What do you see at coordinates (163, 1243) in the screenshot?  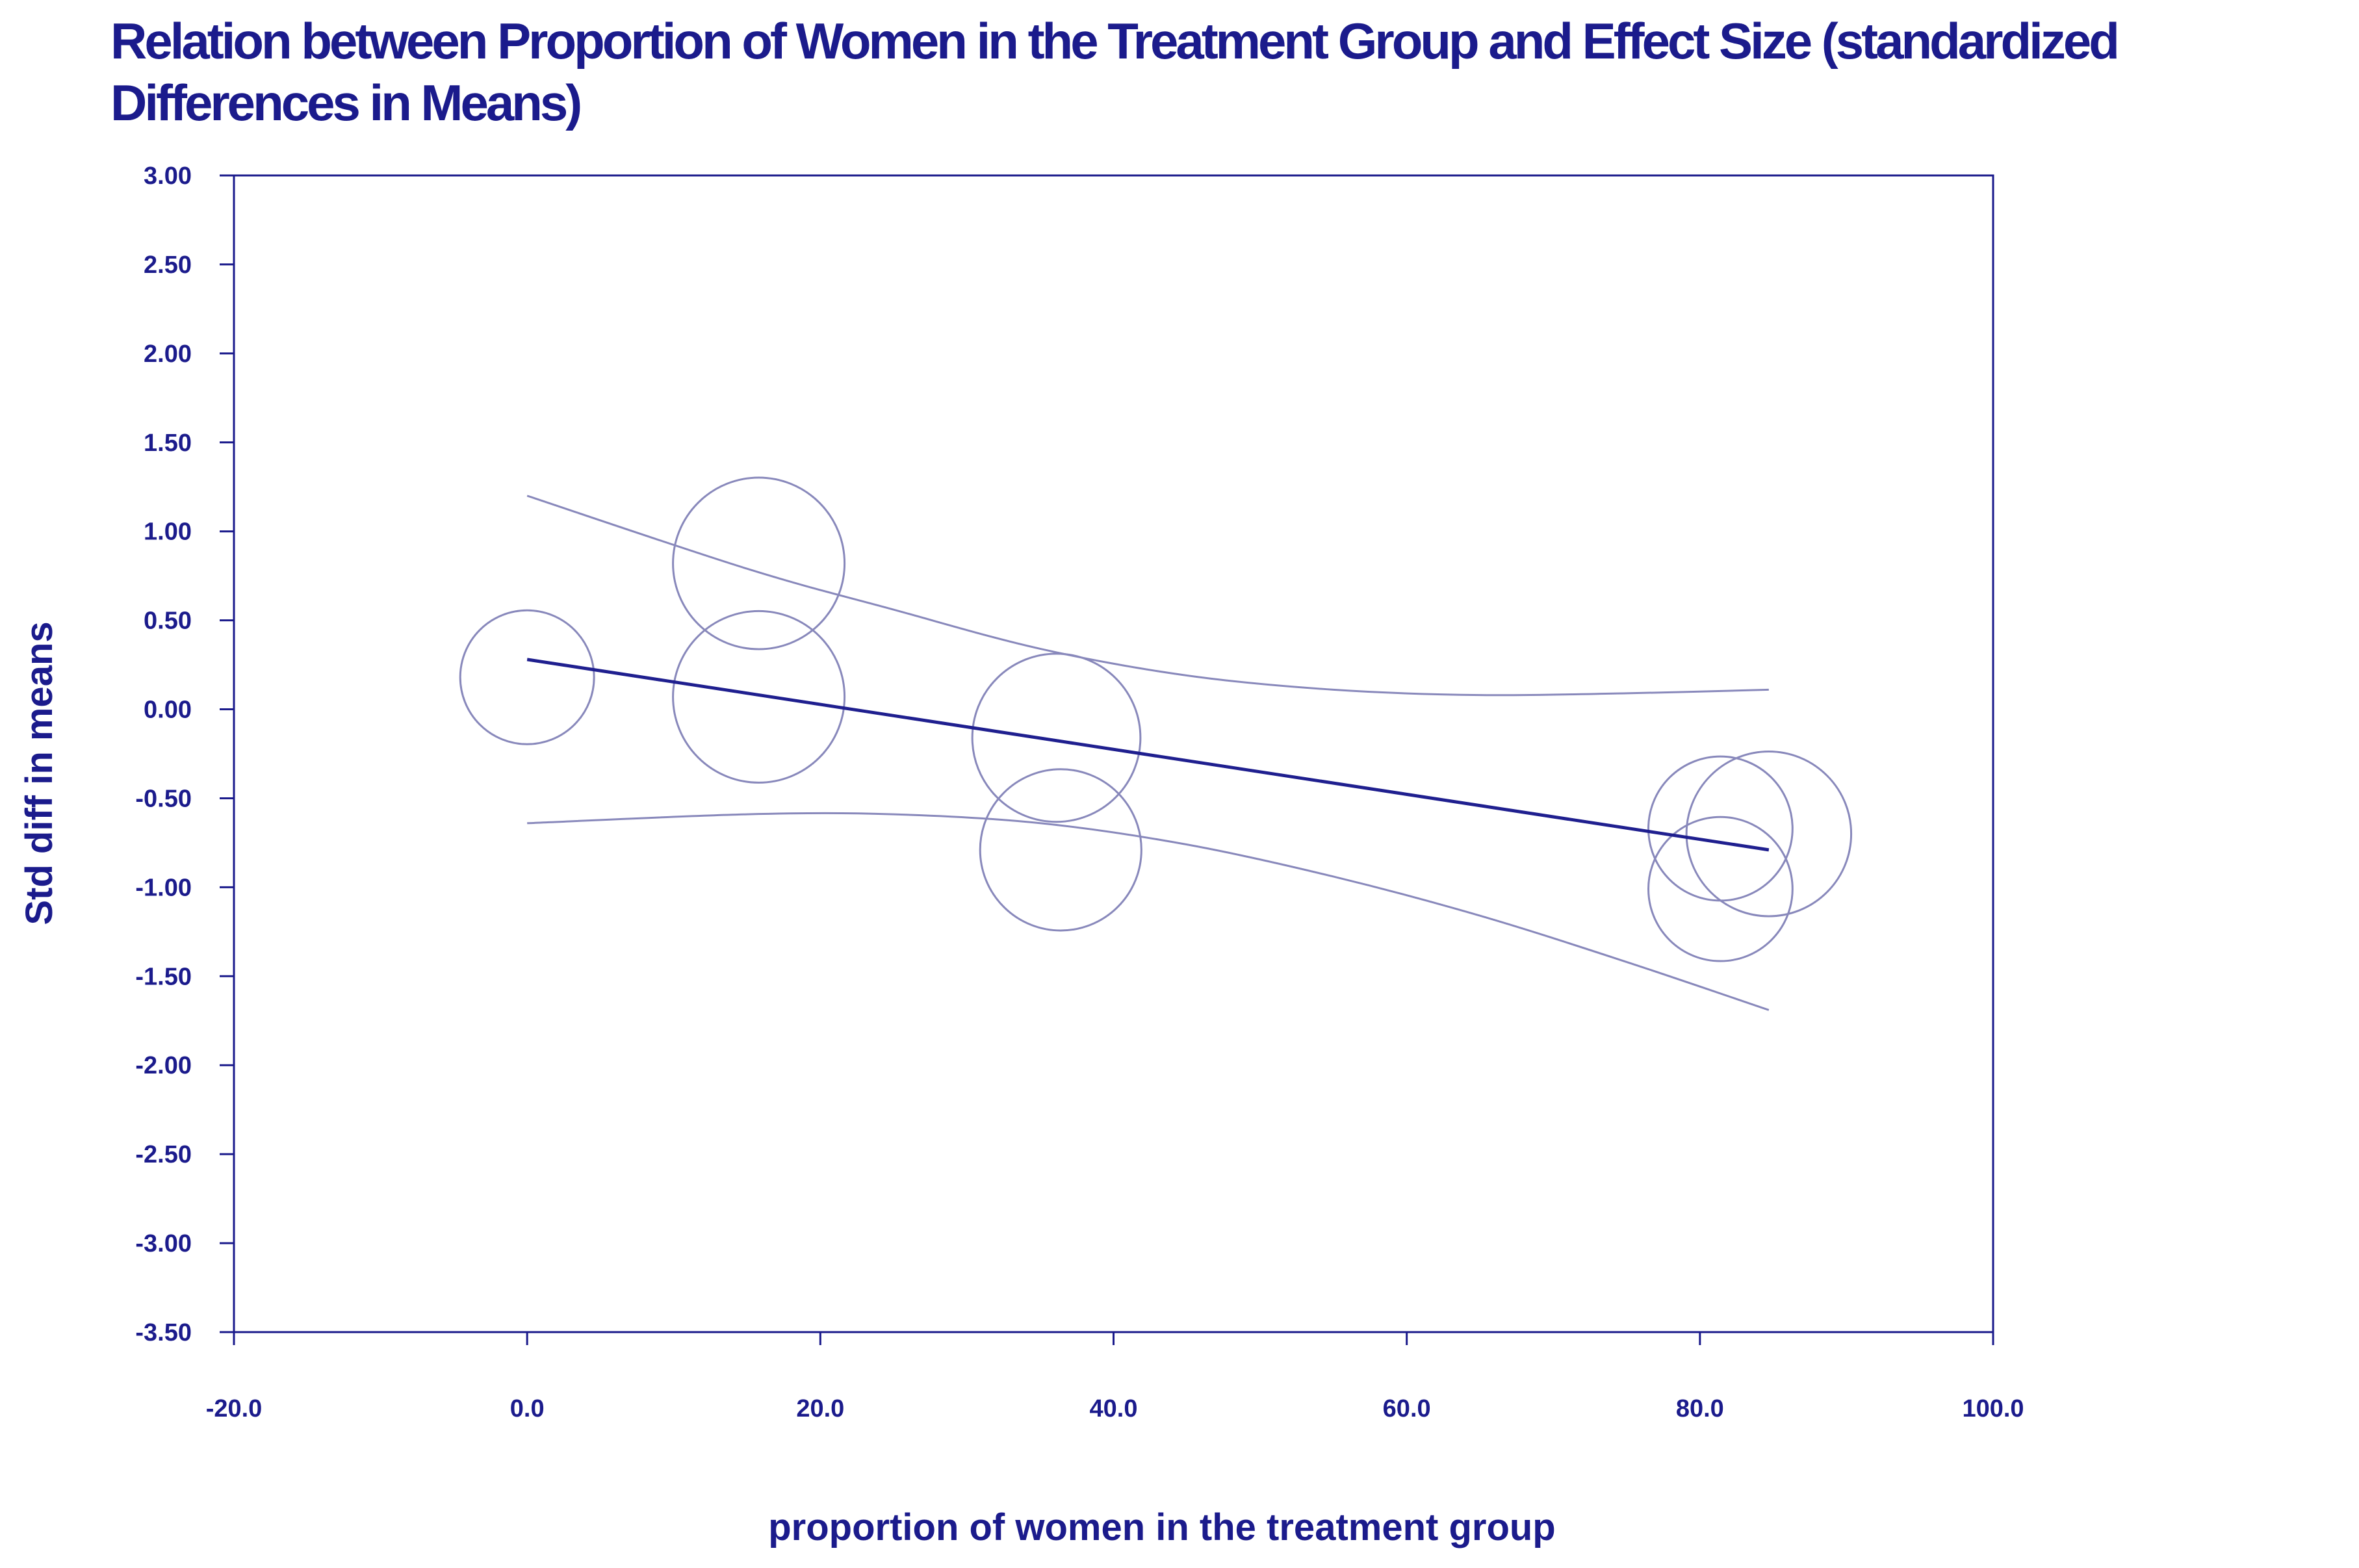 I see `y-tick-label: -3.00` at bounding box center [163, 1243].